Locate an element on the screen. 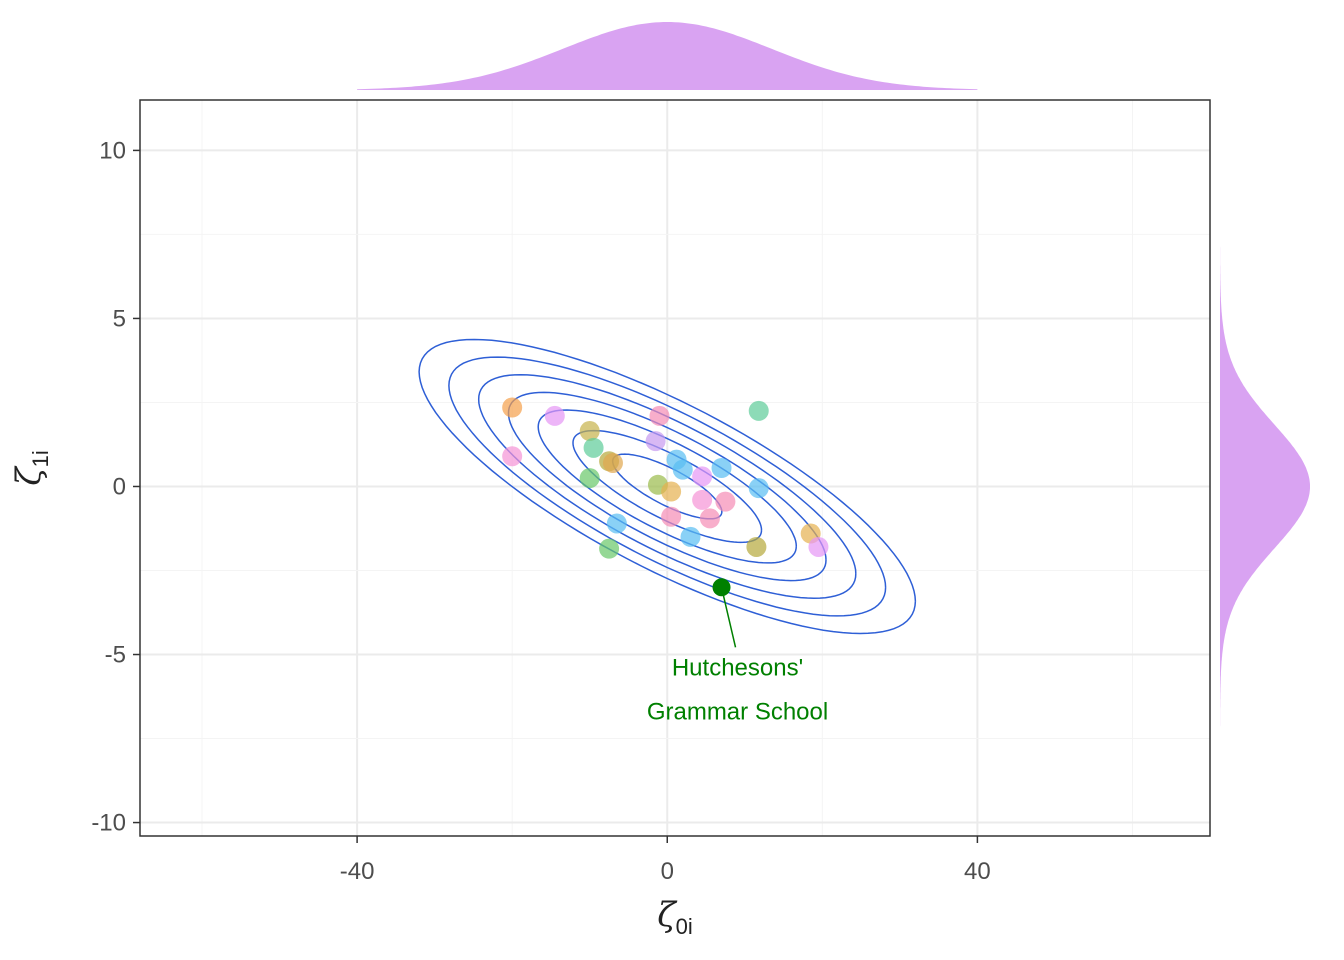  annotation-leader-line is located at coordinates (728, 617).